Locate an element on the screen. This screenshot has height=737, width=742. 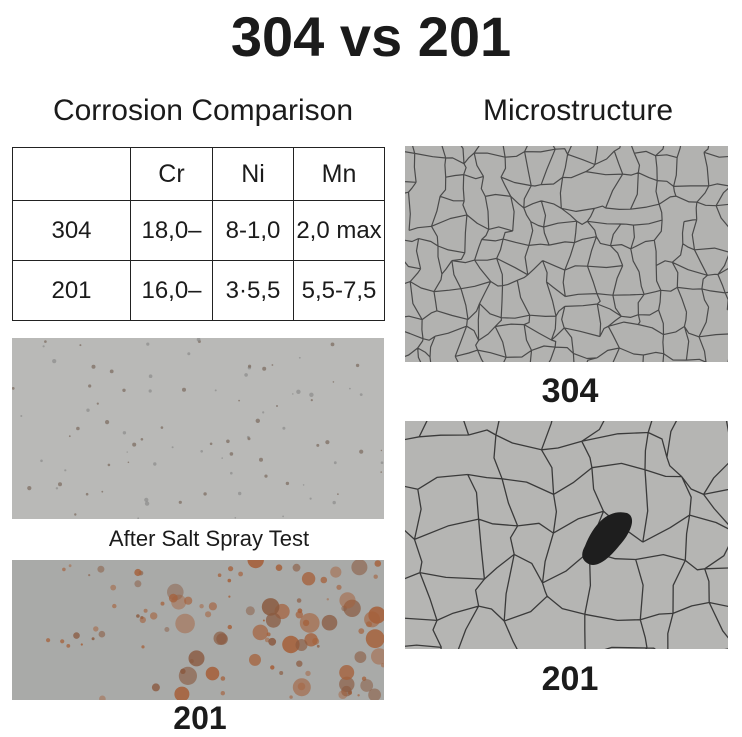
rust-photo is located at coordinates (198, 630).